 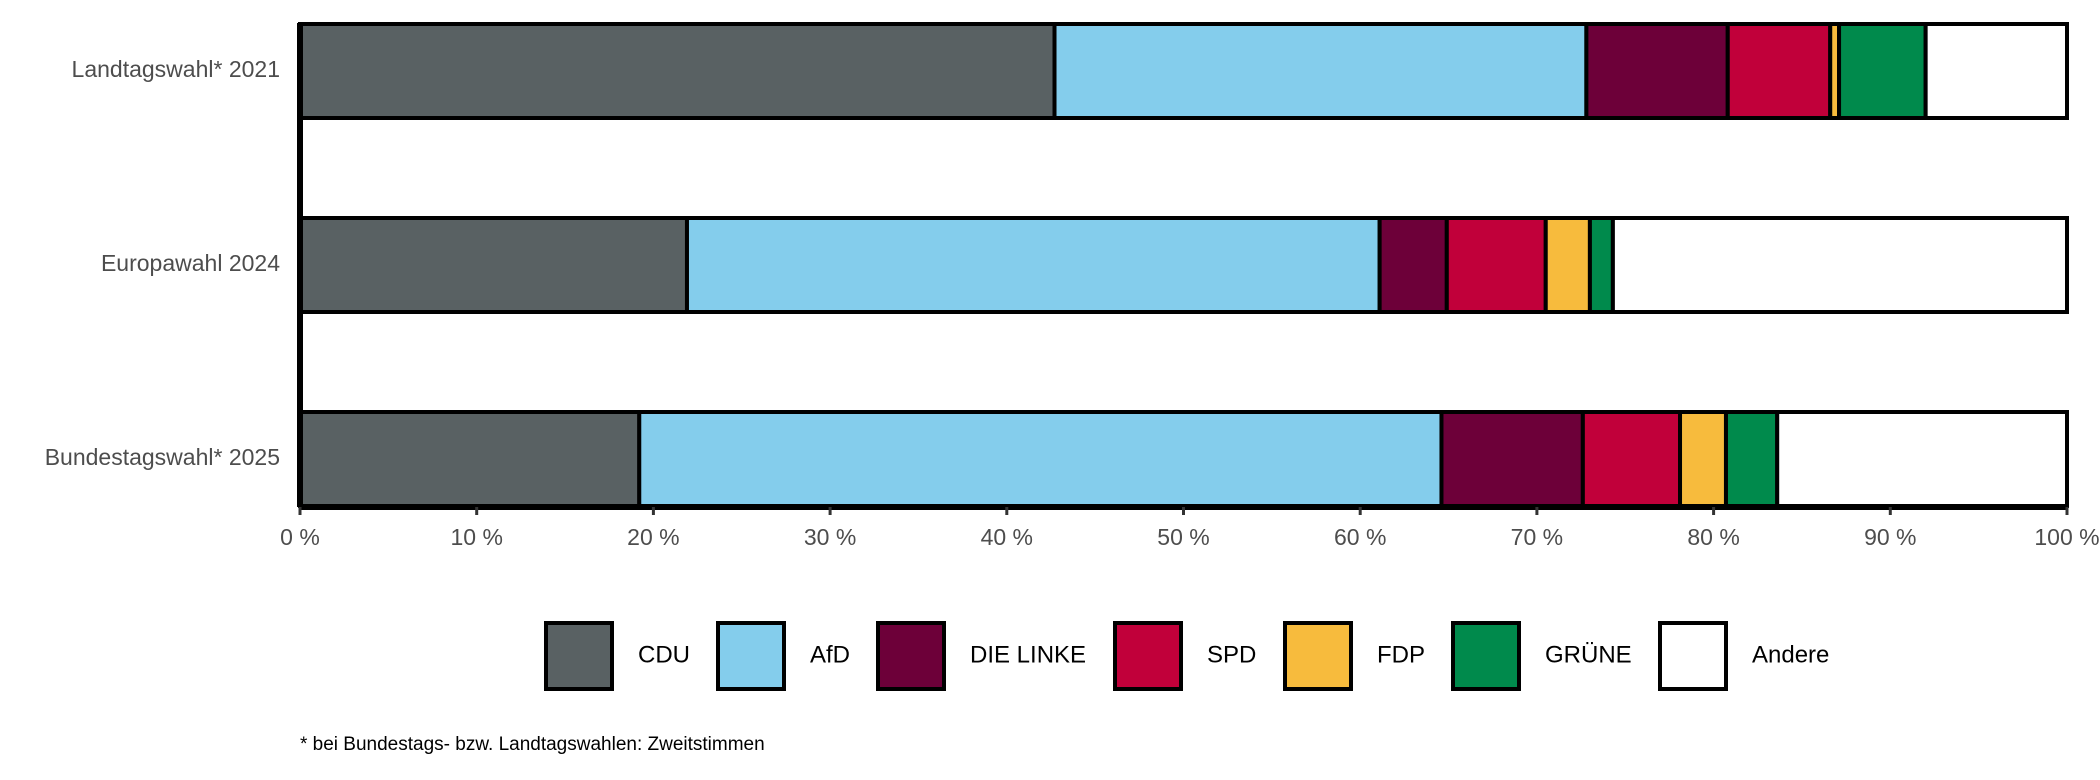 What do you see at coordinates (1401, 654) in the screenshot?
I see `legend-label: FDP` at bounding box center [1401, 654].